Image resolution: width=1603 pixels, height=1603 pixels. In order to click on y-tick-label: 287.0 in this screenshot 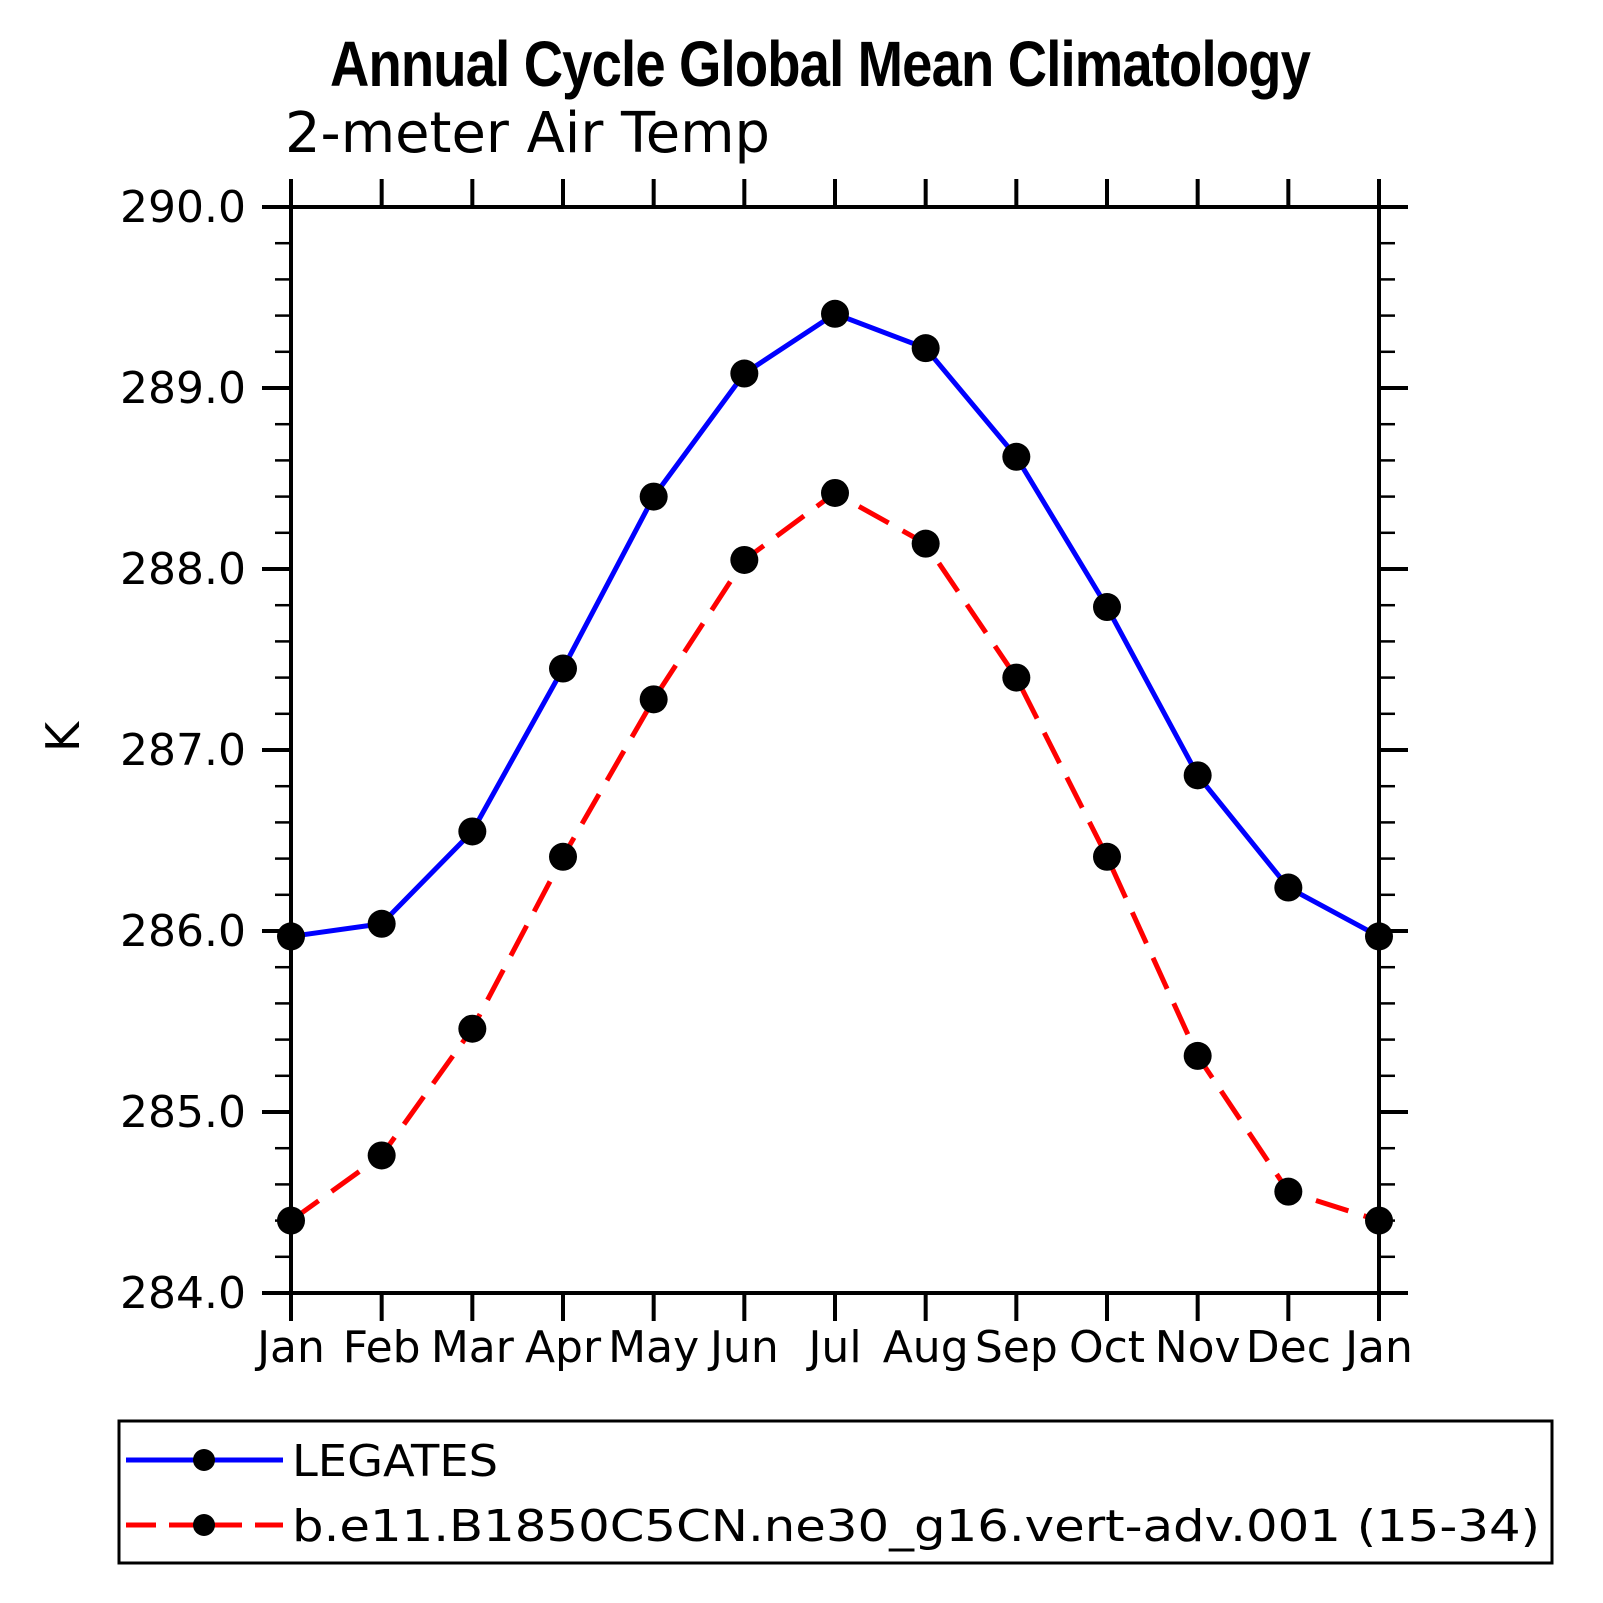, I will do `click(183, 750)`.